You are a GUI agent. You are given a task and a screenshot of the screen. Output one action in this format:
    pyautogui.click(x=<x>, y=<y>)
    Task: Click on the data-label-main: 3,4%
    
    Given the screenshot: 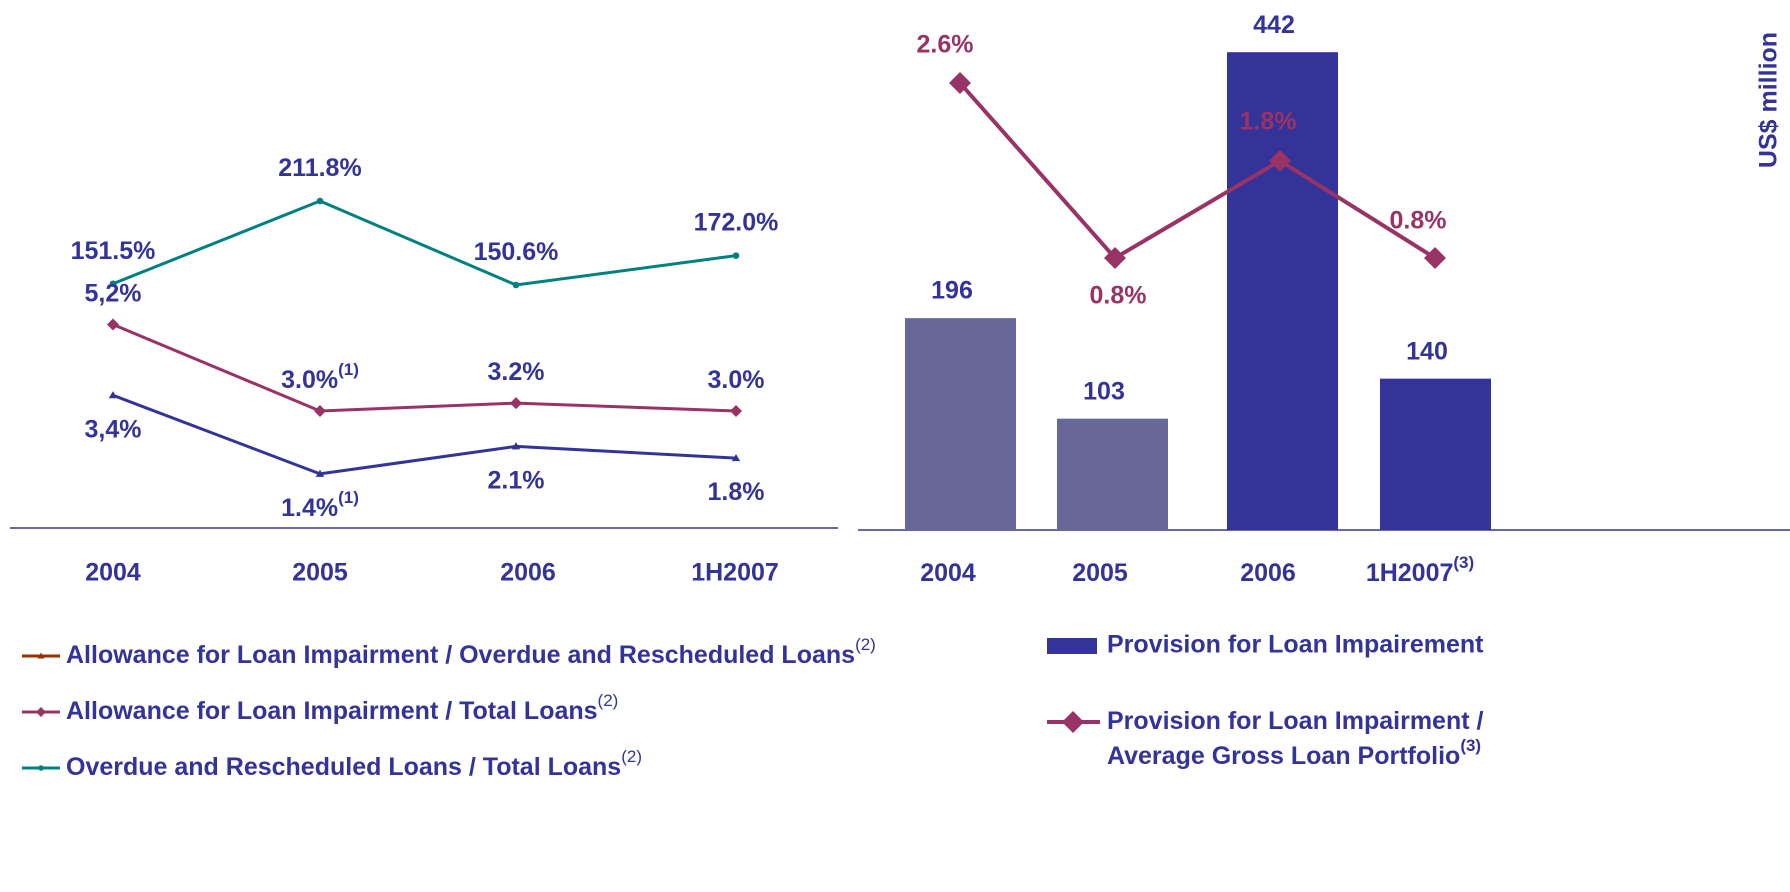 What is the action you would take?
    pyautogui.click(x=113, y=429)
    